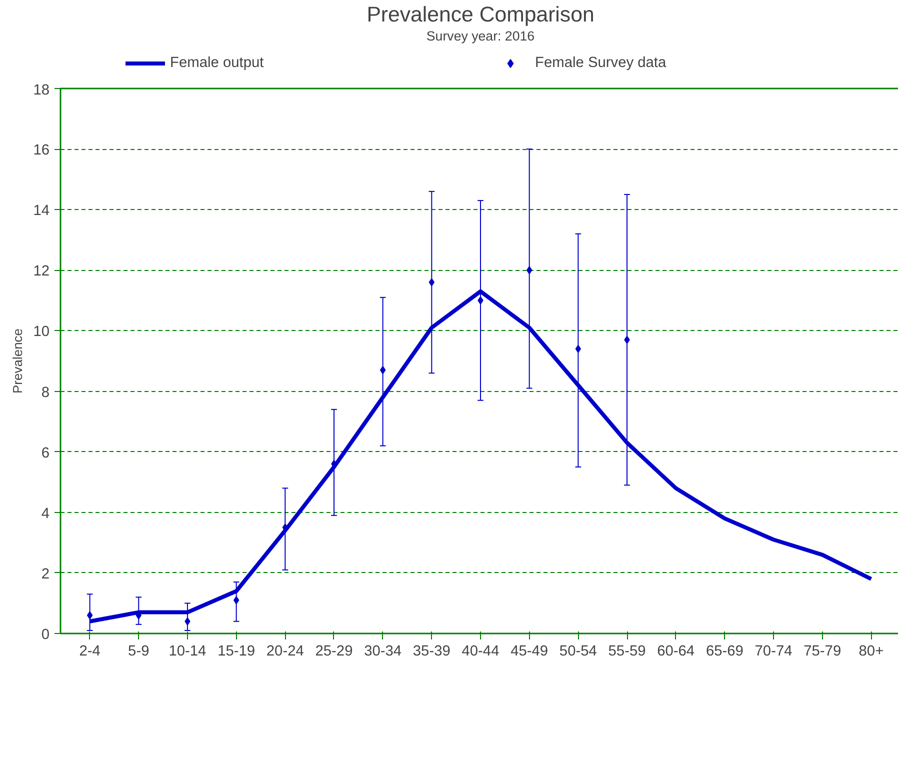  I want to click on y-tick-label: 14, so click(41, 211).